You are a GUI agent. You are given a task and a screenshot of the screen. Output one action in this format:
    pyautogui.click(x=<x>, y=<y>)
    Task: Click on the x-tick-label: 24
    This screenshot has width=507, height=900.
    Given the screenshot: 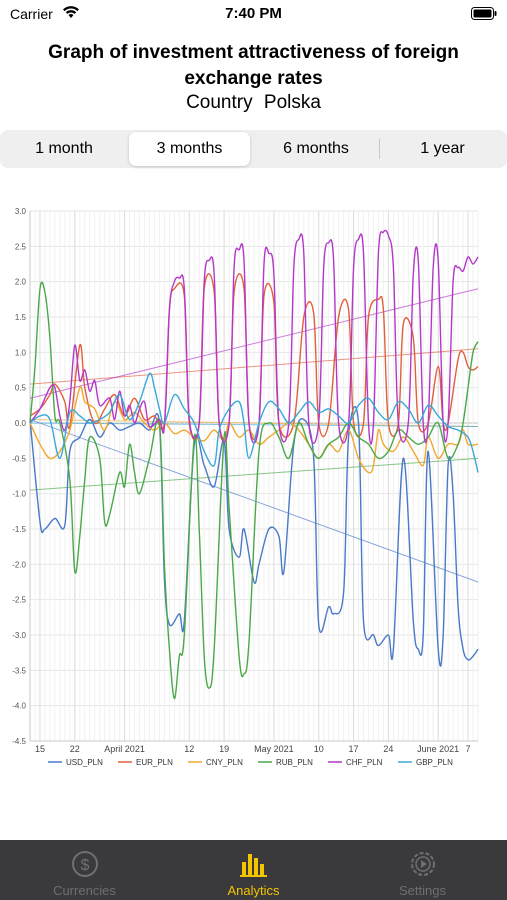 What is the action you would take?
    pyautogui.click(x=388, y=749)
    